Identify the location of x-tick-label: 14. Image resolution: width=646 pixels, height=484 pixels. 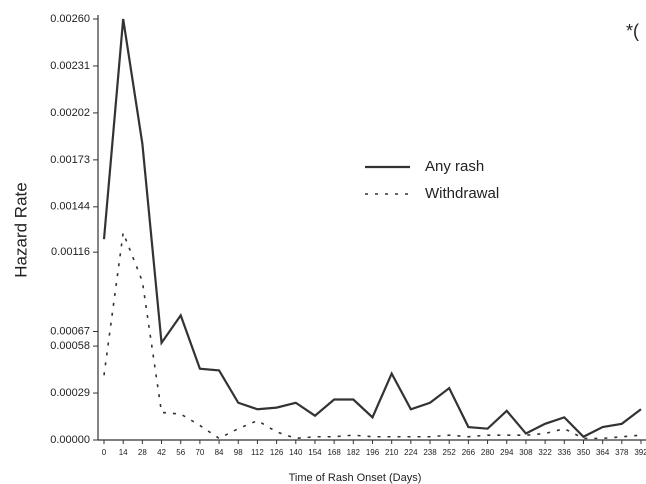
(123, 452).